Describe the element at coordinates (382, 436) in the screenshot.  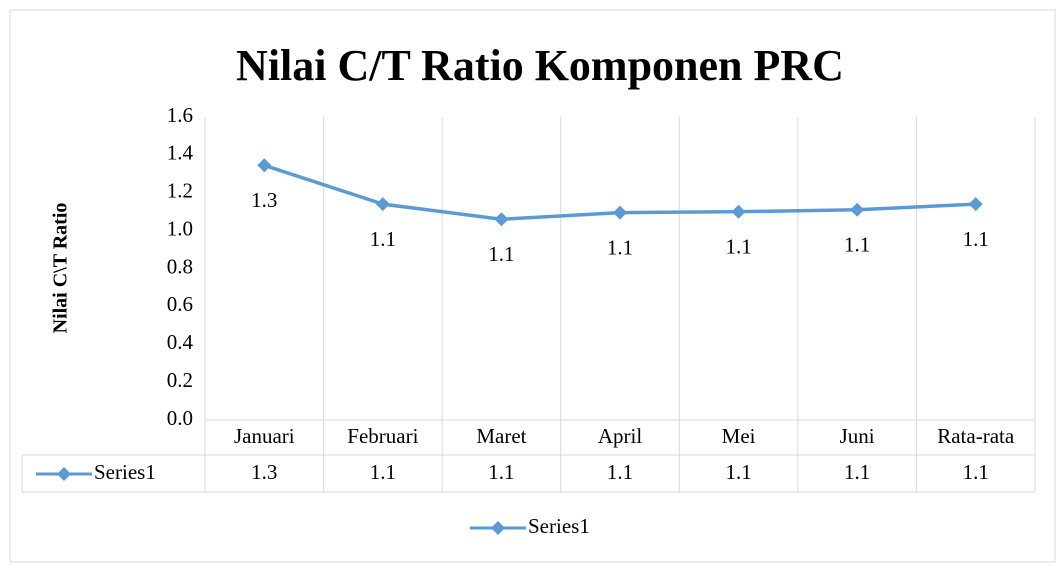
I see `x-tick-label: Februari` at that location.